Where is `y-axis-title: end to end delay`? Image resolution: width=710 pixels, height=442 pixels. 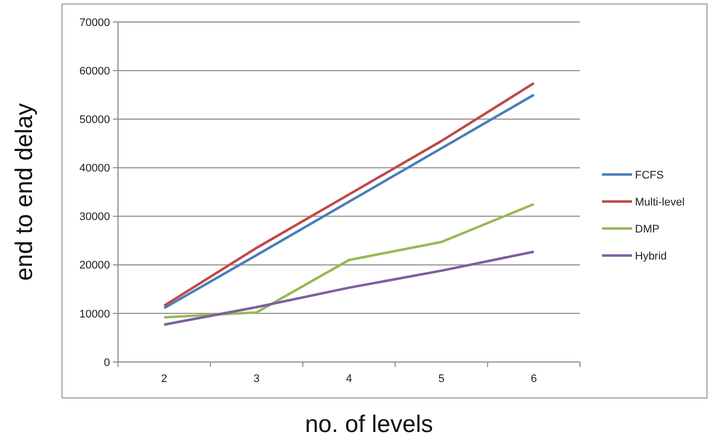 y-axis-title: end to end delay is located at coordinates (24, 192).